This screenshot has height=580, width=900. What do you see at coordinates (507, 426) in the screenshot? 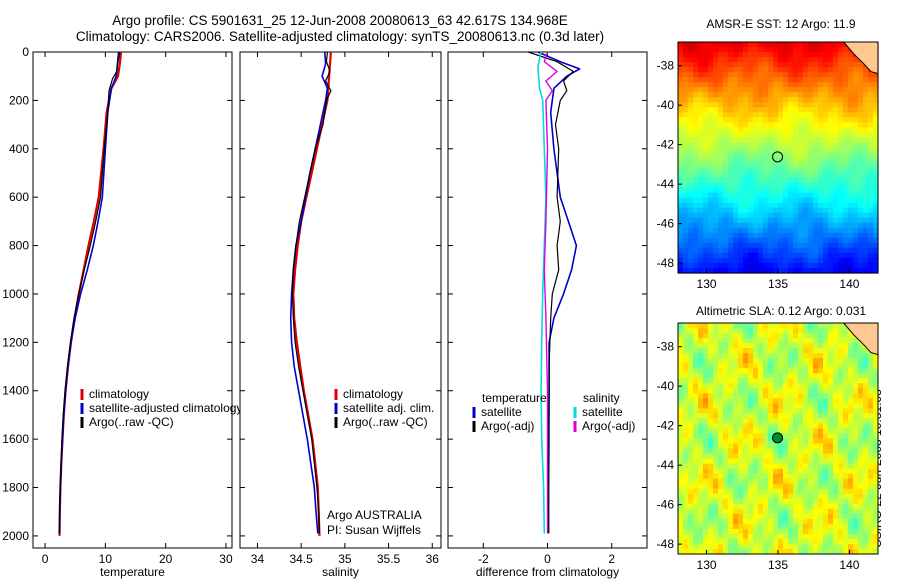
I see `difference-legend-label-temperature: Argo(-adj)` at bounding box center [507, 426].